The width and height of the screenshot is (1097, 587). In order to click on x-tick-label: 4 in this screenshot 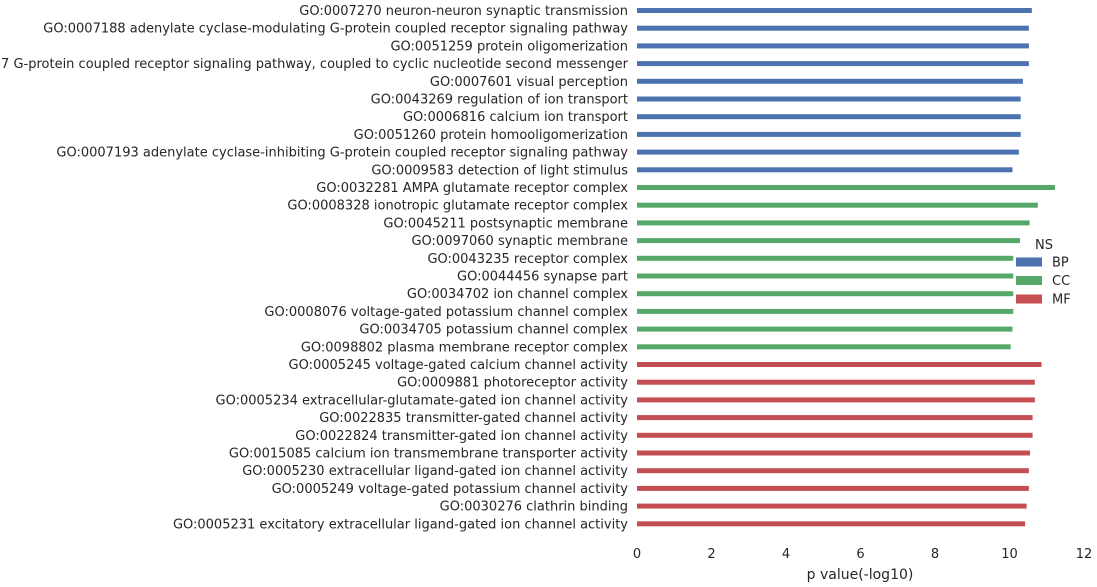, I will do `click(786, 554)`.